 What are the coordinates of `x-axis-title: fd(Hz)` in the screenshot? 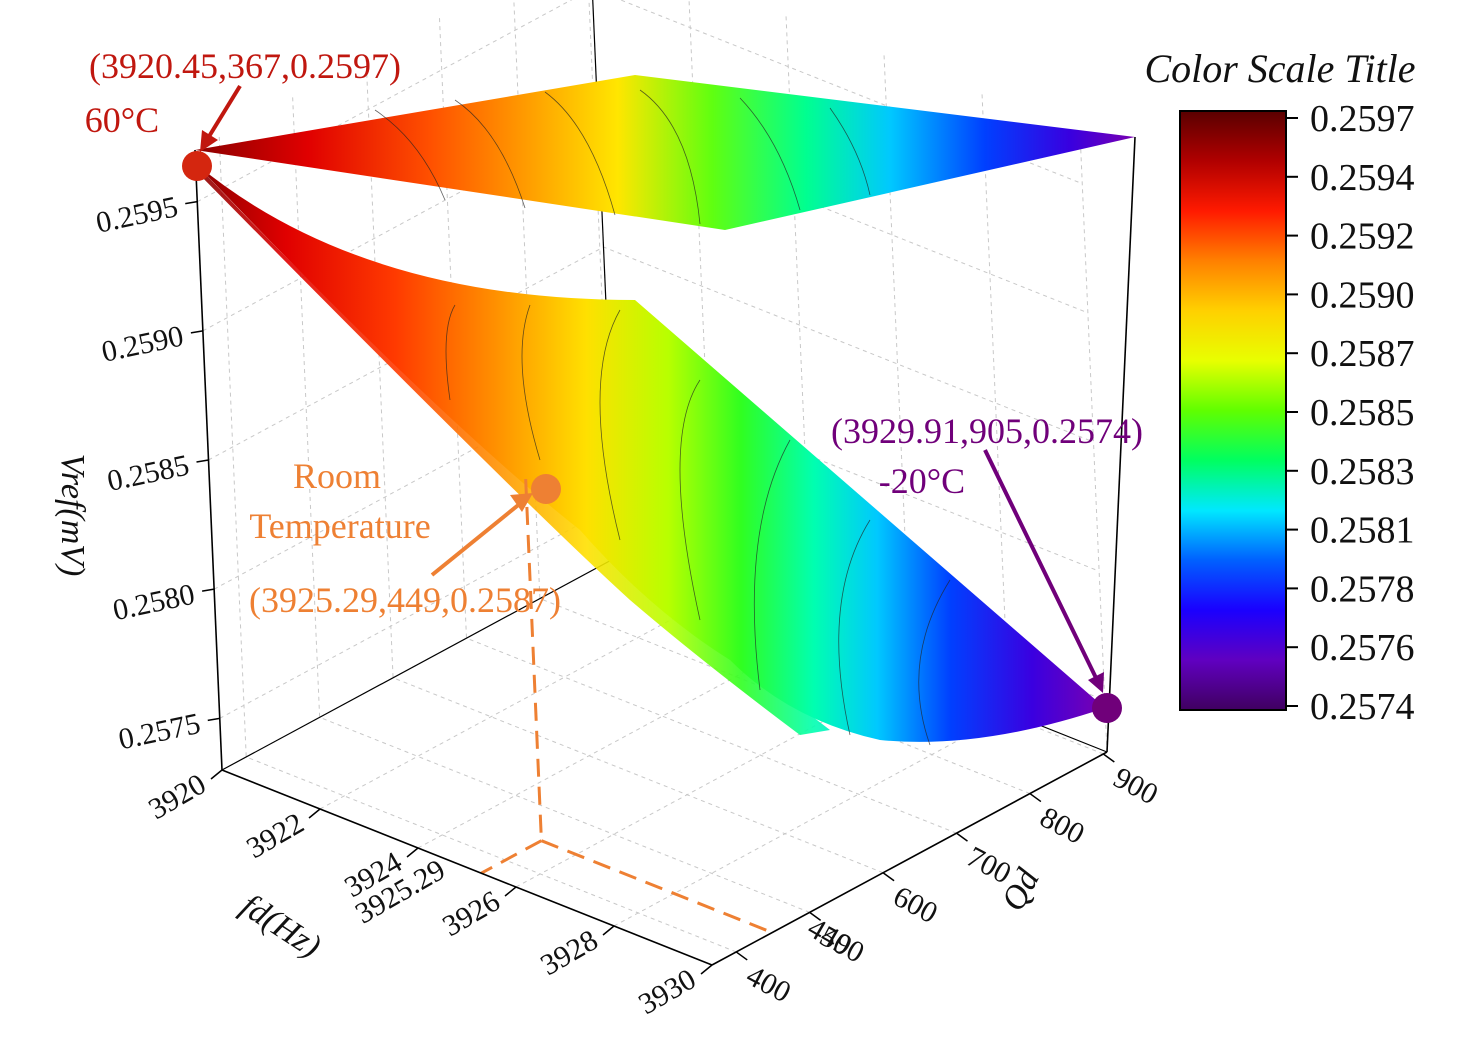 It's located at (280, 926).